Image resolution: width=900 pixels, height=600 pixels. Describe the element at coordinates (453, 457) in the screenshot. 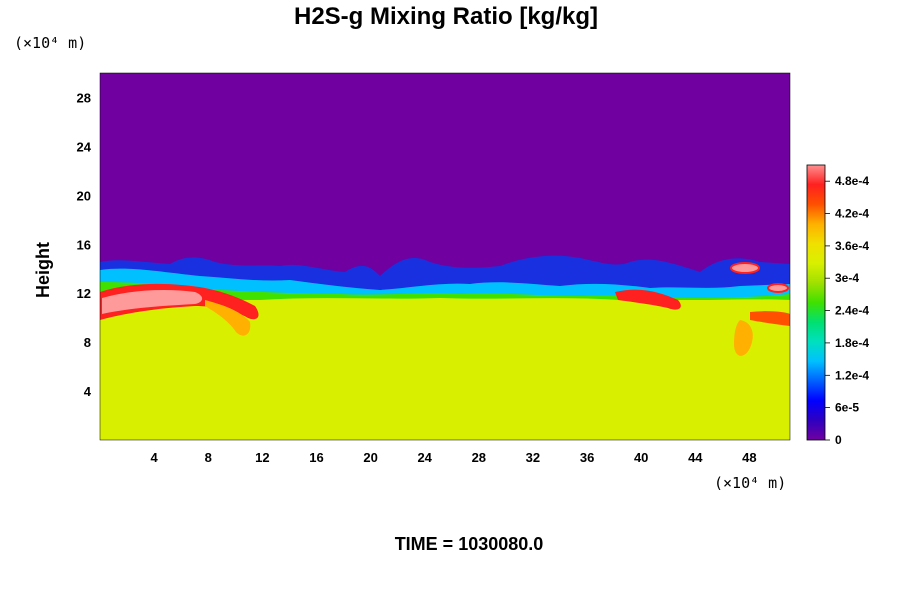

I see `x-tick-labels: 4 8 12 16 20 24 28 32 36 40 44 48` at that location.